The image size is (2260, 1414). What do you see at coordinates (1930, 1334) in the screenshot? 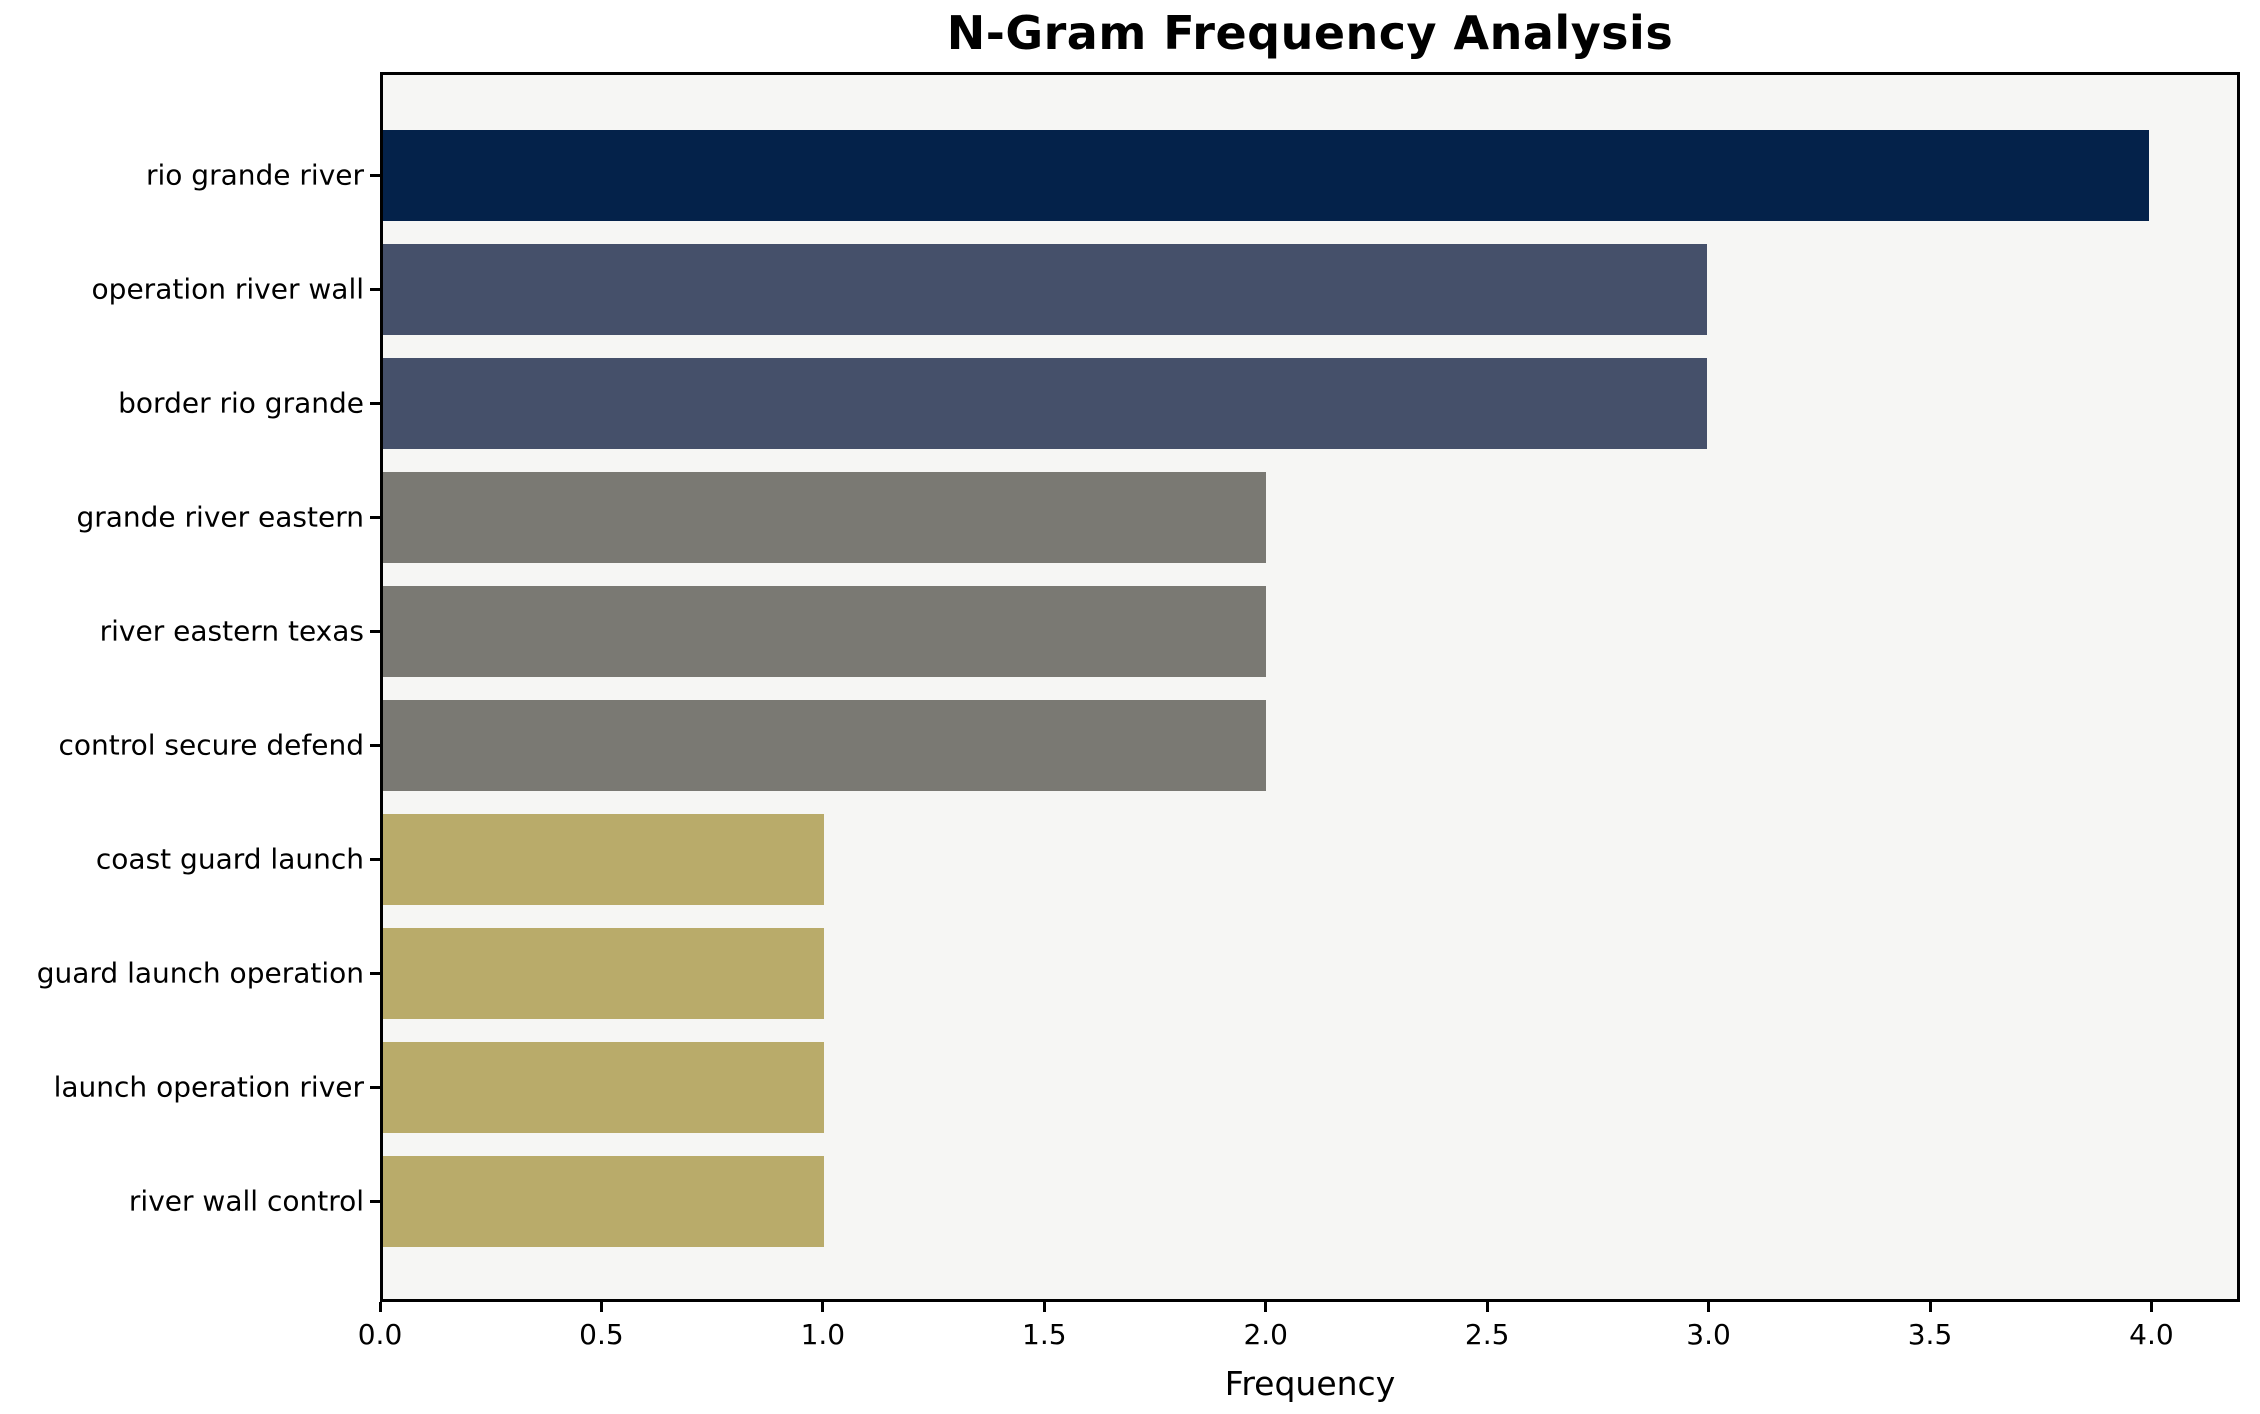
I see `x-tick-label: 3.5` at bounding box center [1930, 1334].